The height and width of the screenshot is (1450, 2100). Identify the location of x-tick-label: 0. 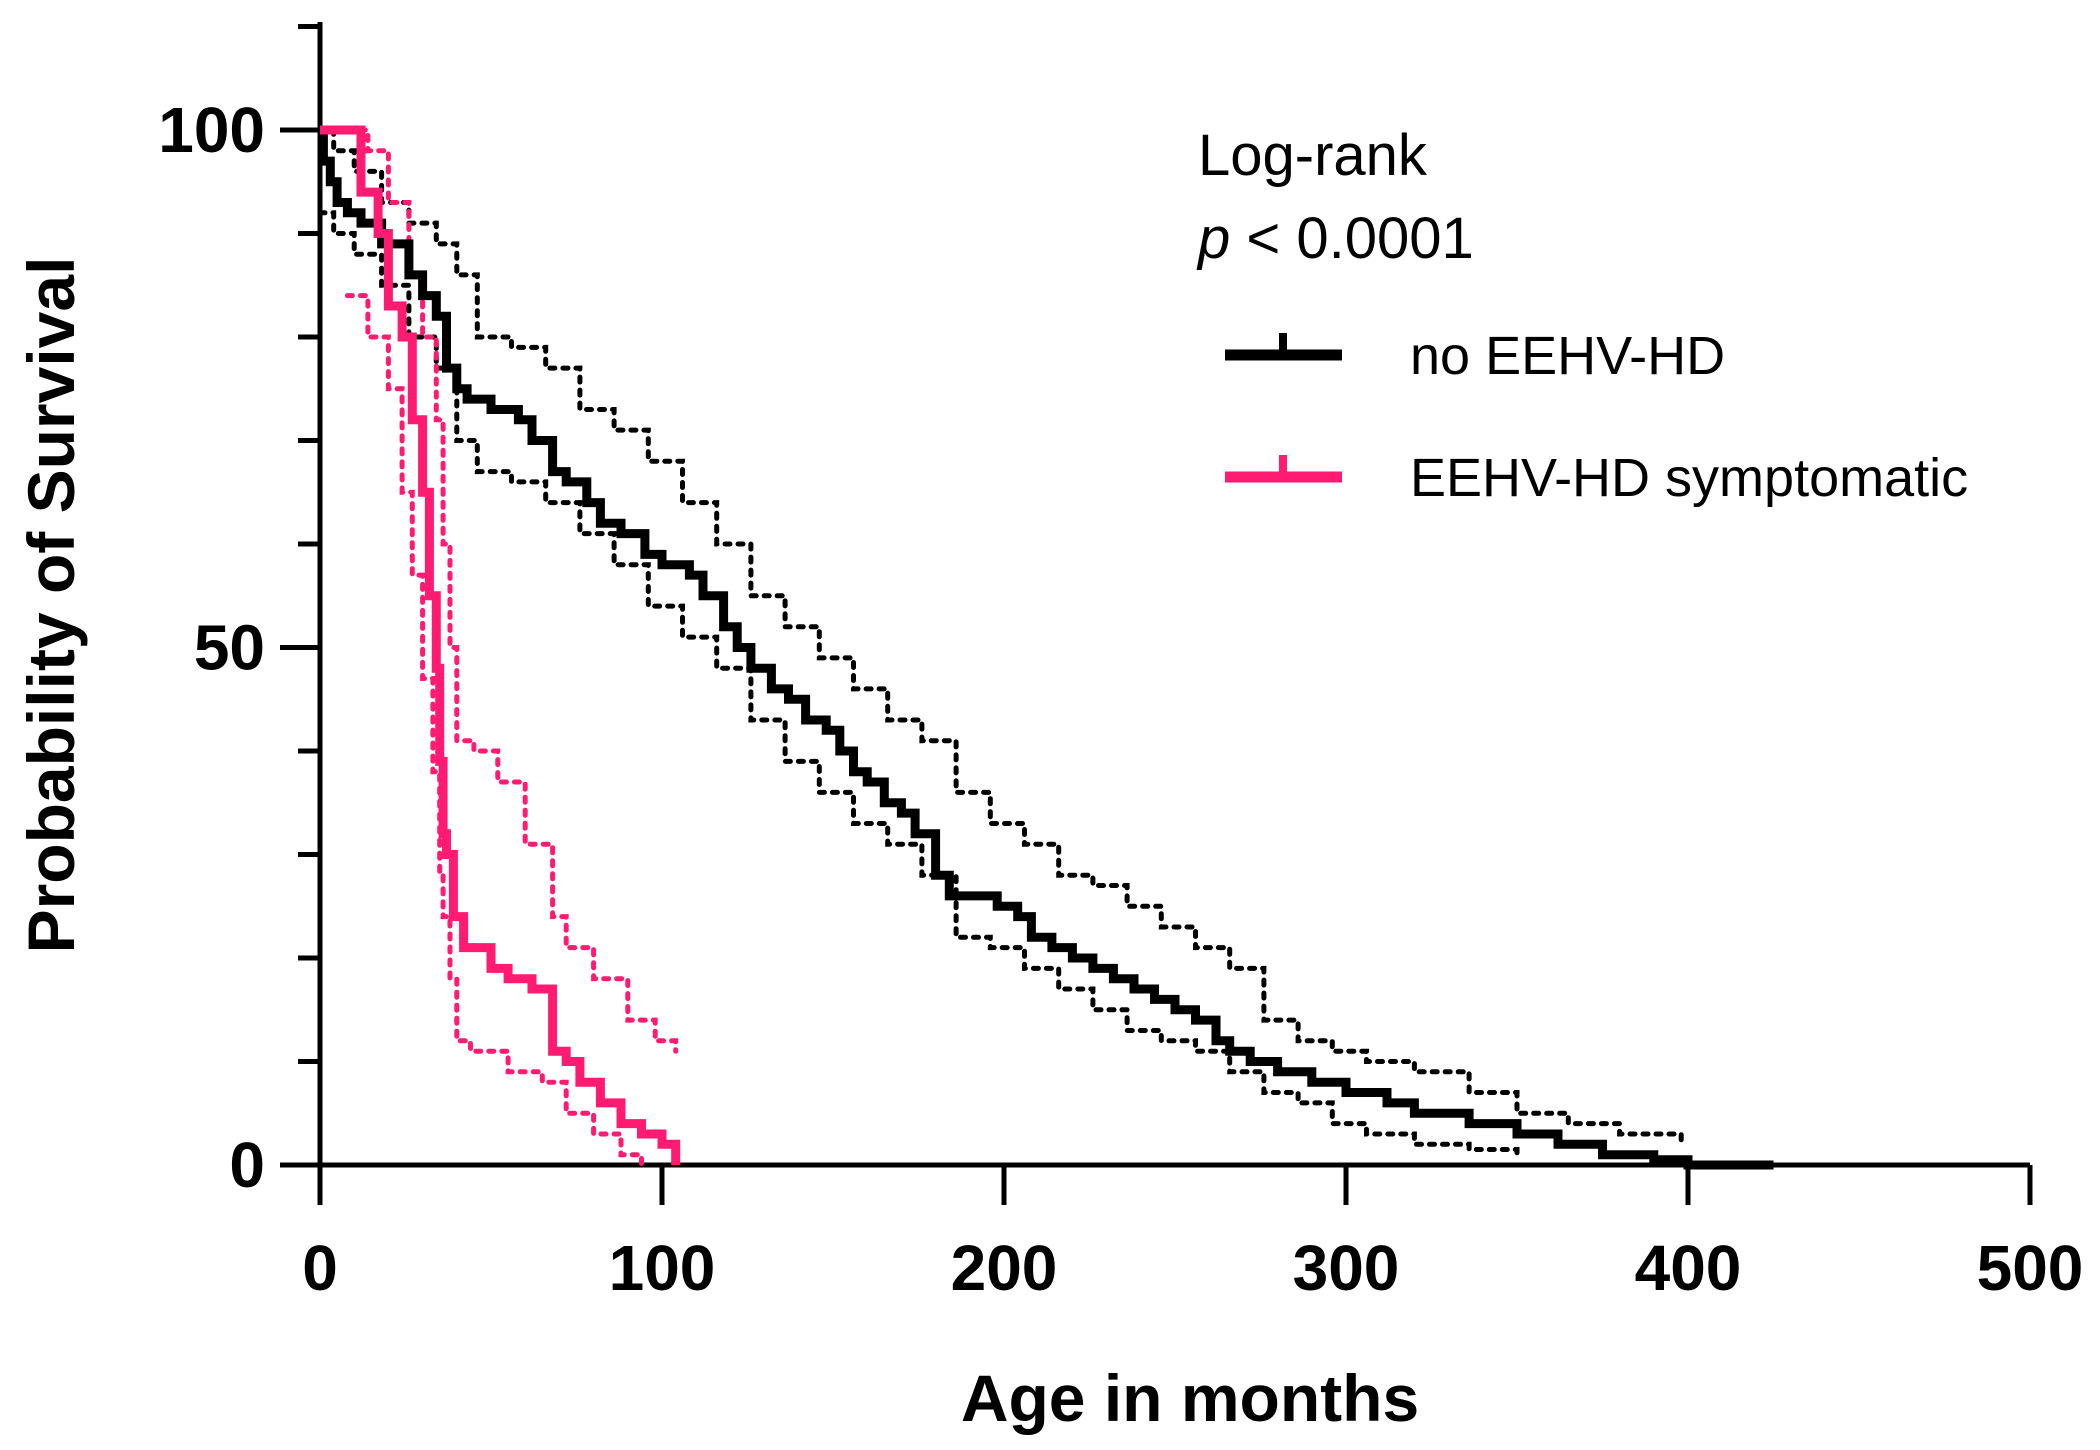
(320, 1268).